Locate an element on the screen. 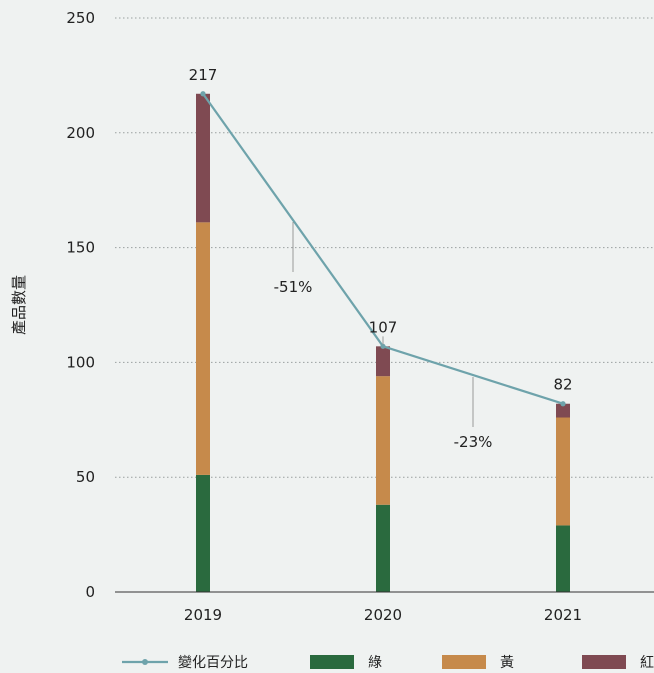  y-tick-label: 150 is located at coordinates (80, 248).